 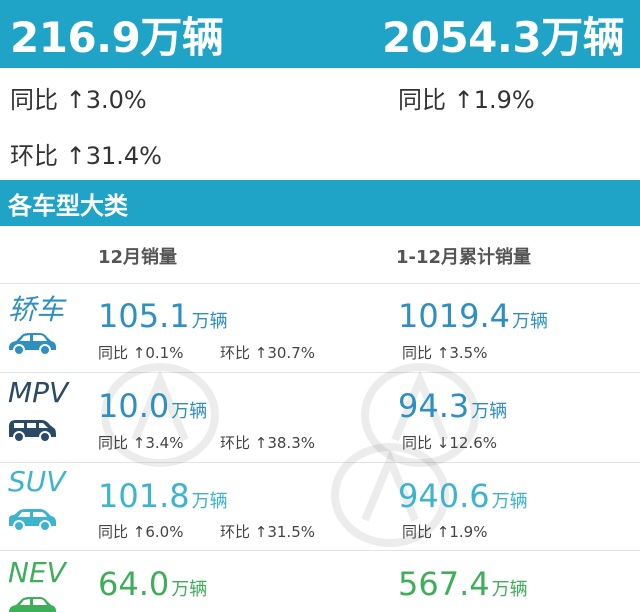 What do you see at coordinates (141, 532) in the screenshot?
I see `suv-month-yoy: 同比 ↑6.0%` at bounding box center [141, 532].